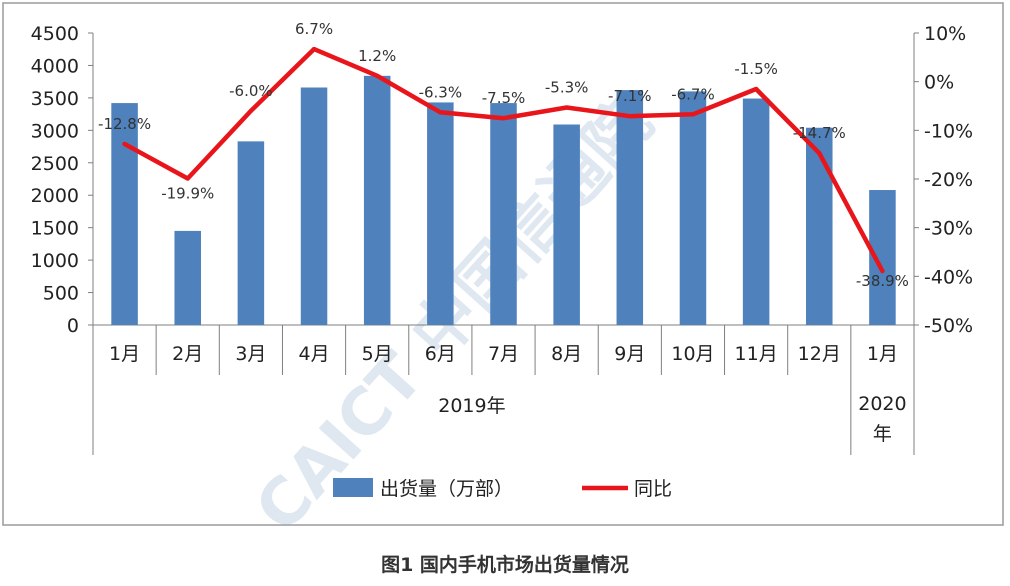  I want to click on figure-caption: 图1 国内手机市场出货量情况, so click(505, 565).